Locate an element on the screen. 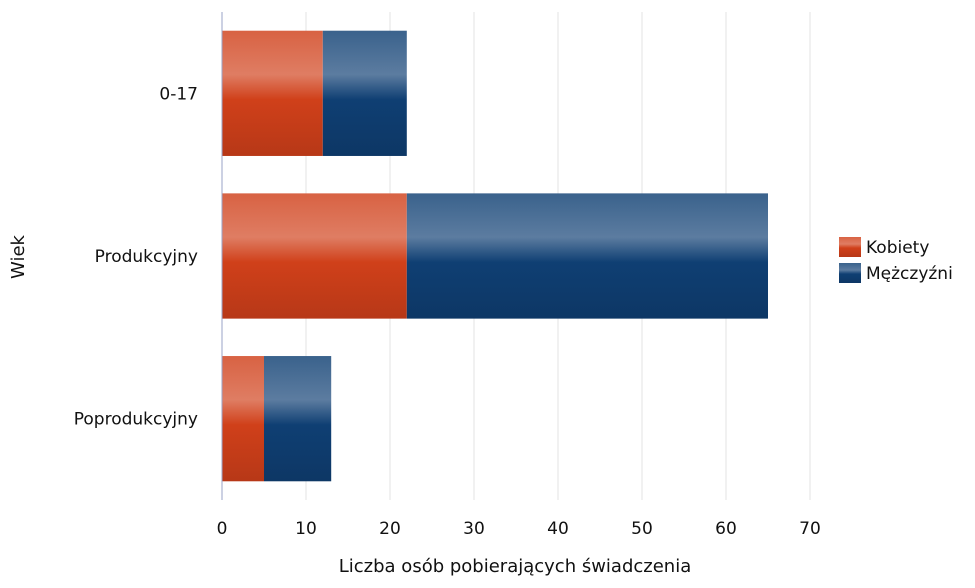 This screenshot has width=975, height=588. x-tick-label: 0 is located at coordinates (222, 529).